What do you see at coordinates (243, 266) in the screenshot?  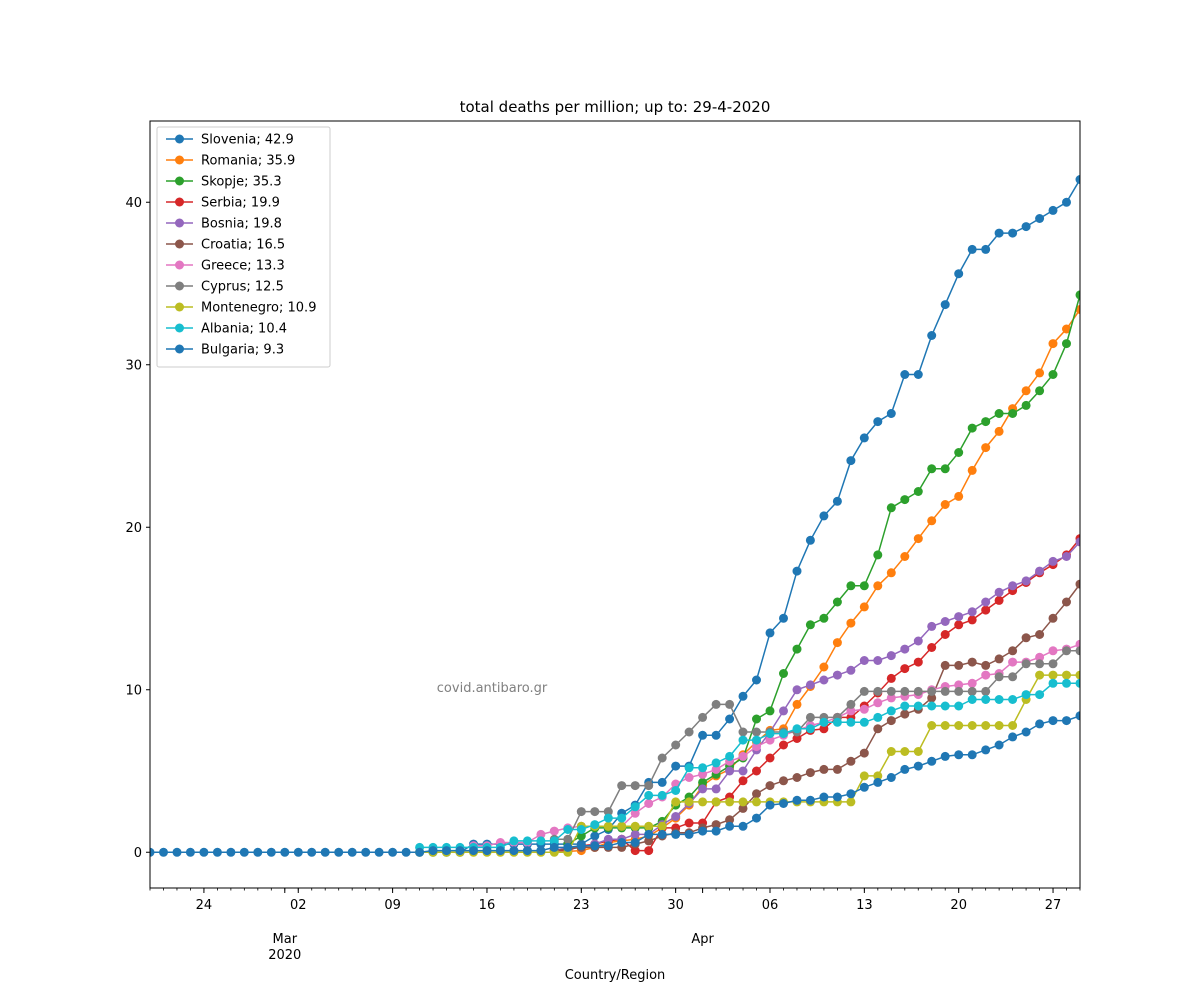 I see `legend-label: Greece; 13.3` at bounding box center [243, 266].